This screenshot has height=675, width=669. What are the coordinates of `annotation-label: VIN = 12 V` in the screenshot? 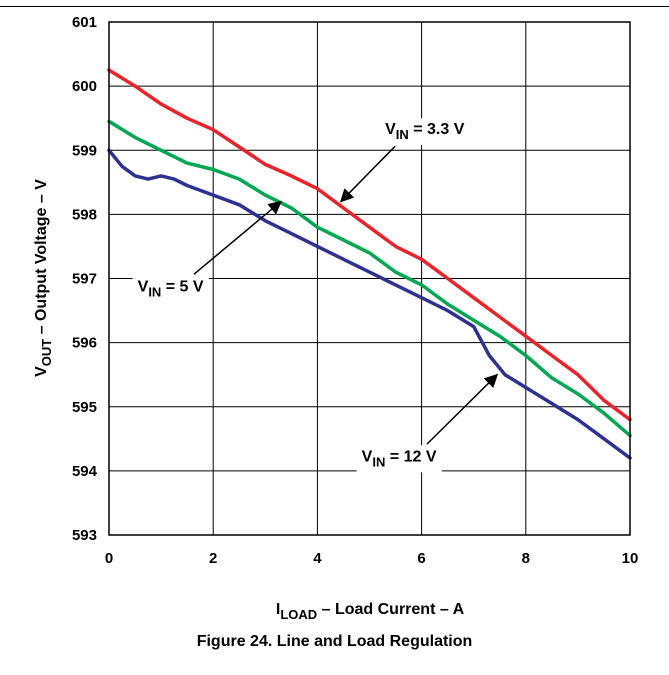 It's located at (399, 458).